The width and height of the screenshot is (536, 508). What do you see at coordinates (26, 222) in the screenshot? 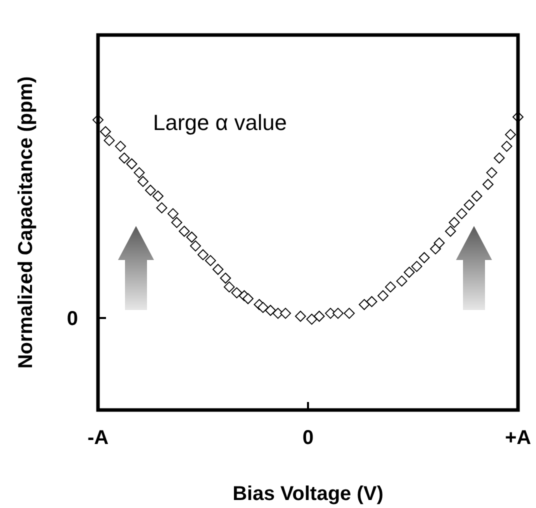
I see `y-axis-title: Normalized Capacitance (ppm)` at bounding box center [26, 222].